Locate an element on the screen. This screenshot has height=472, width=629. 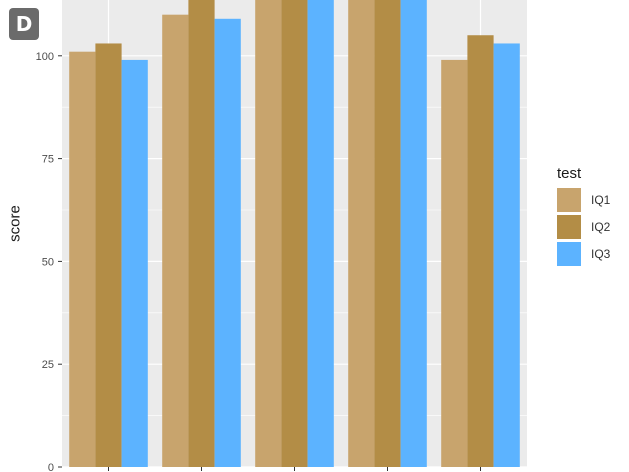
legend-title: test is located at coordinates (569, 173).